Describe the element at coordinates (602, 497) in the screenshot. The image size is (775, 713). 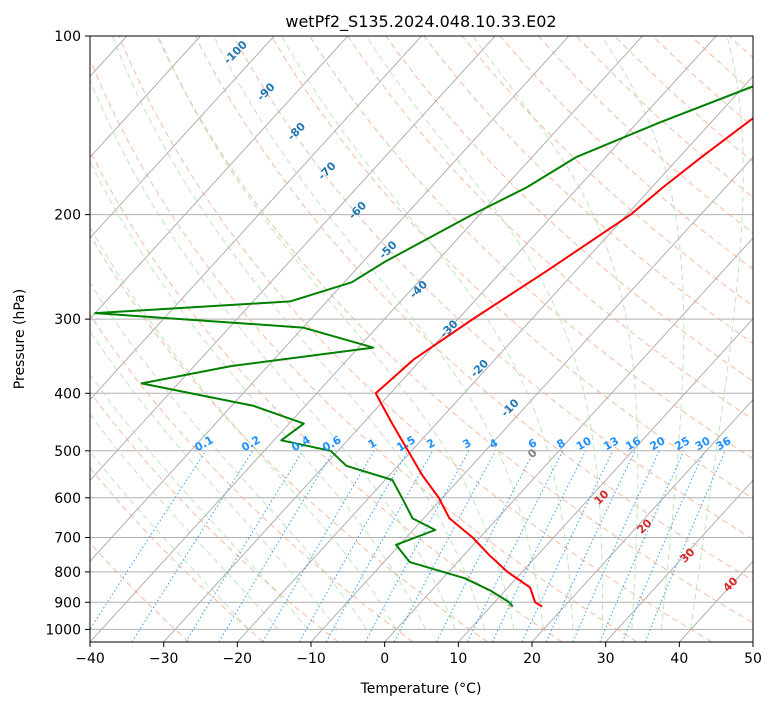
I see `moist-adiabat-label: 10` at that location.